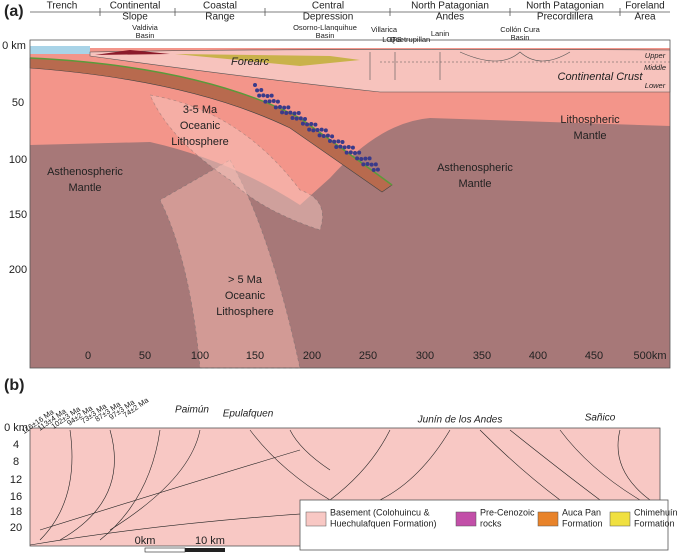 This screenshot has height=556, width=680. What do you see at coordinates (16, 497) in the screenshot?
I see `depth-label: 16` at bounding box center [16, 497].